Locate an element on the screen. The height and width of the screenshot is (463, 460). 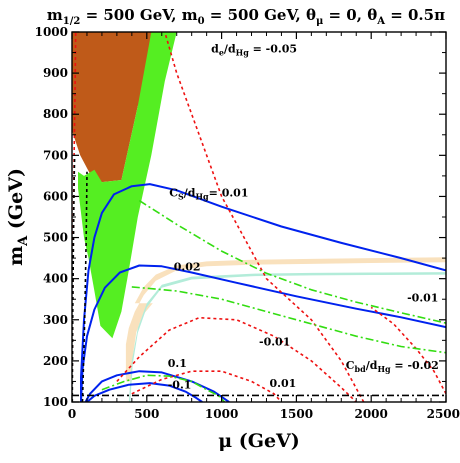
label-0-01: 0.01 is located at coordinates (282, 383).